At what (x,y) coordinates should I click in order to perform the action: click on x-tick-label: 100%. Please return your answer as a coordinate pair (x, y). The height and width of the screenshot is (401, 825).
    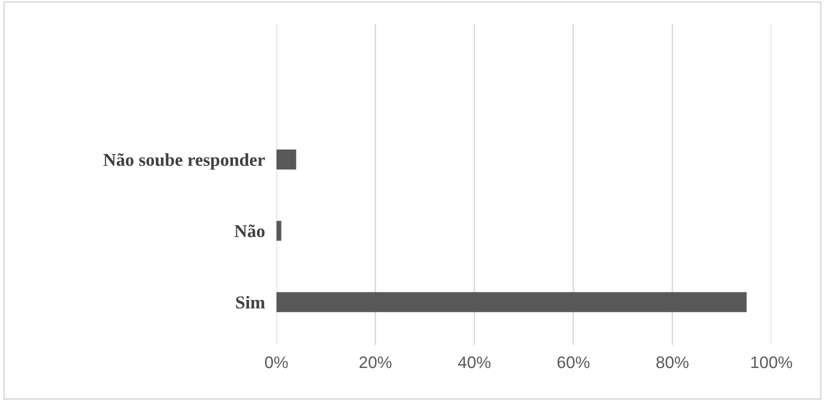
    Looking at the image, I should click on (771, 362).